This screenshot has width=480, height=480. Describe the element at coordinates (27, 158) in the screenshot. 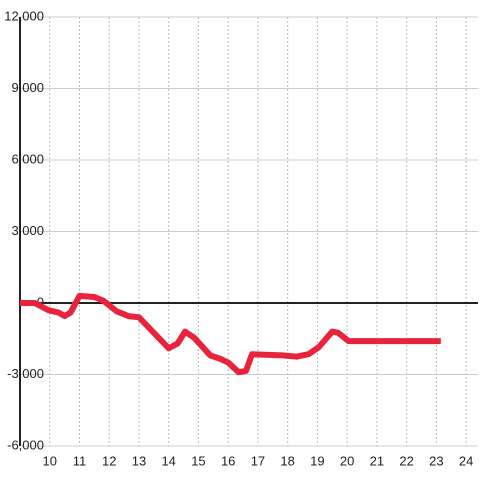

I see `y-tick-label: 6,000` at that location.